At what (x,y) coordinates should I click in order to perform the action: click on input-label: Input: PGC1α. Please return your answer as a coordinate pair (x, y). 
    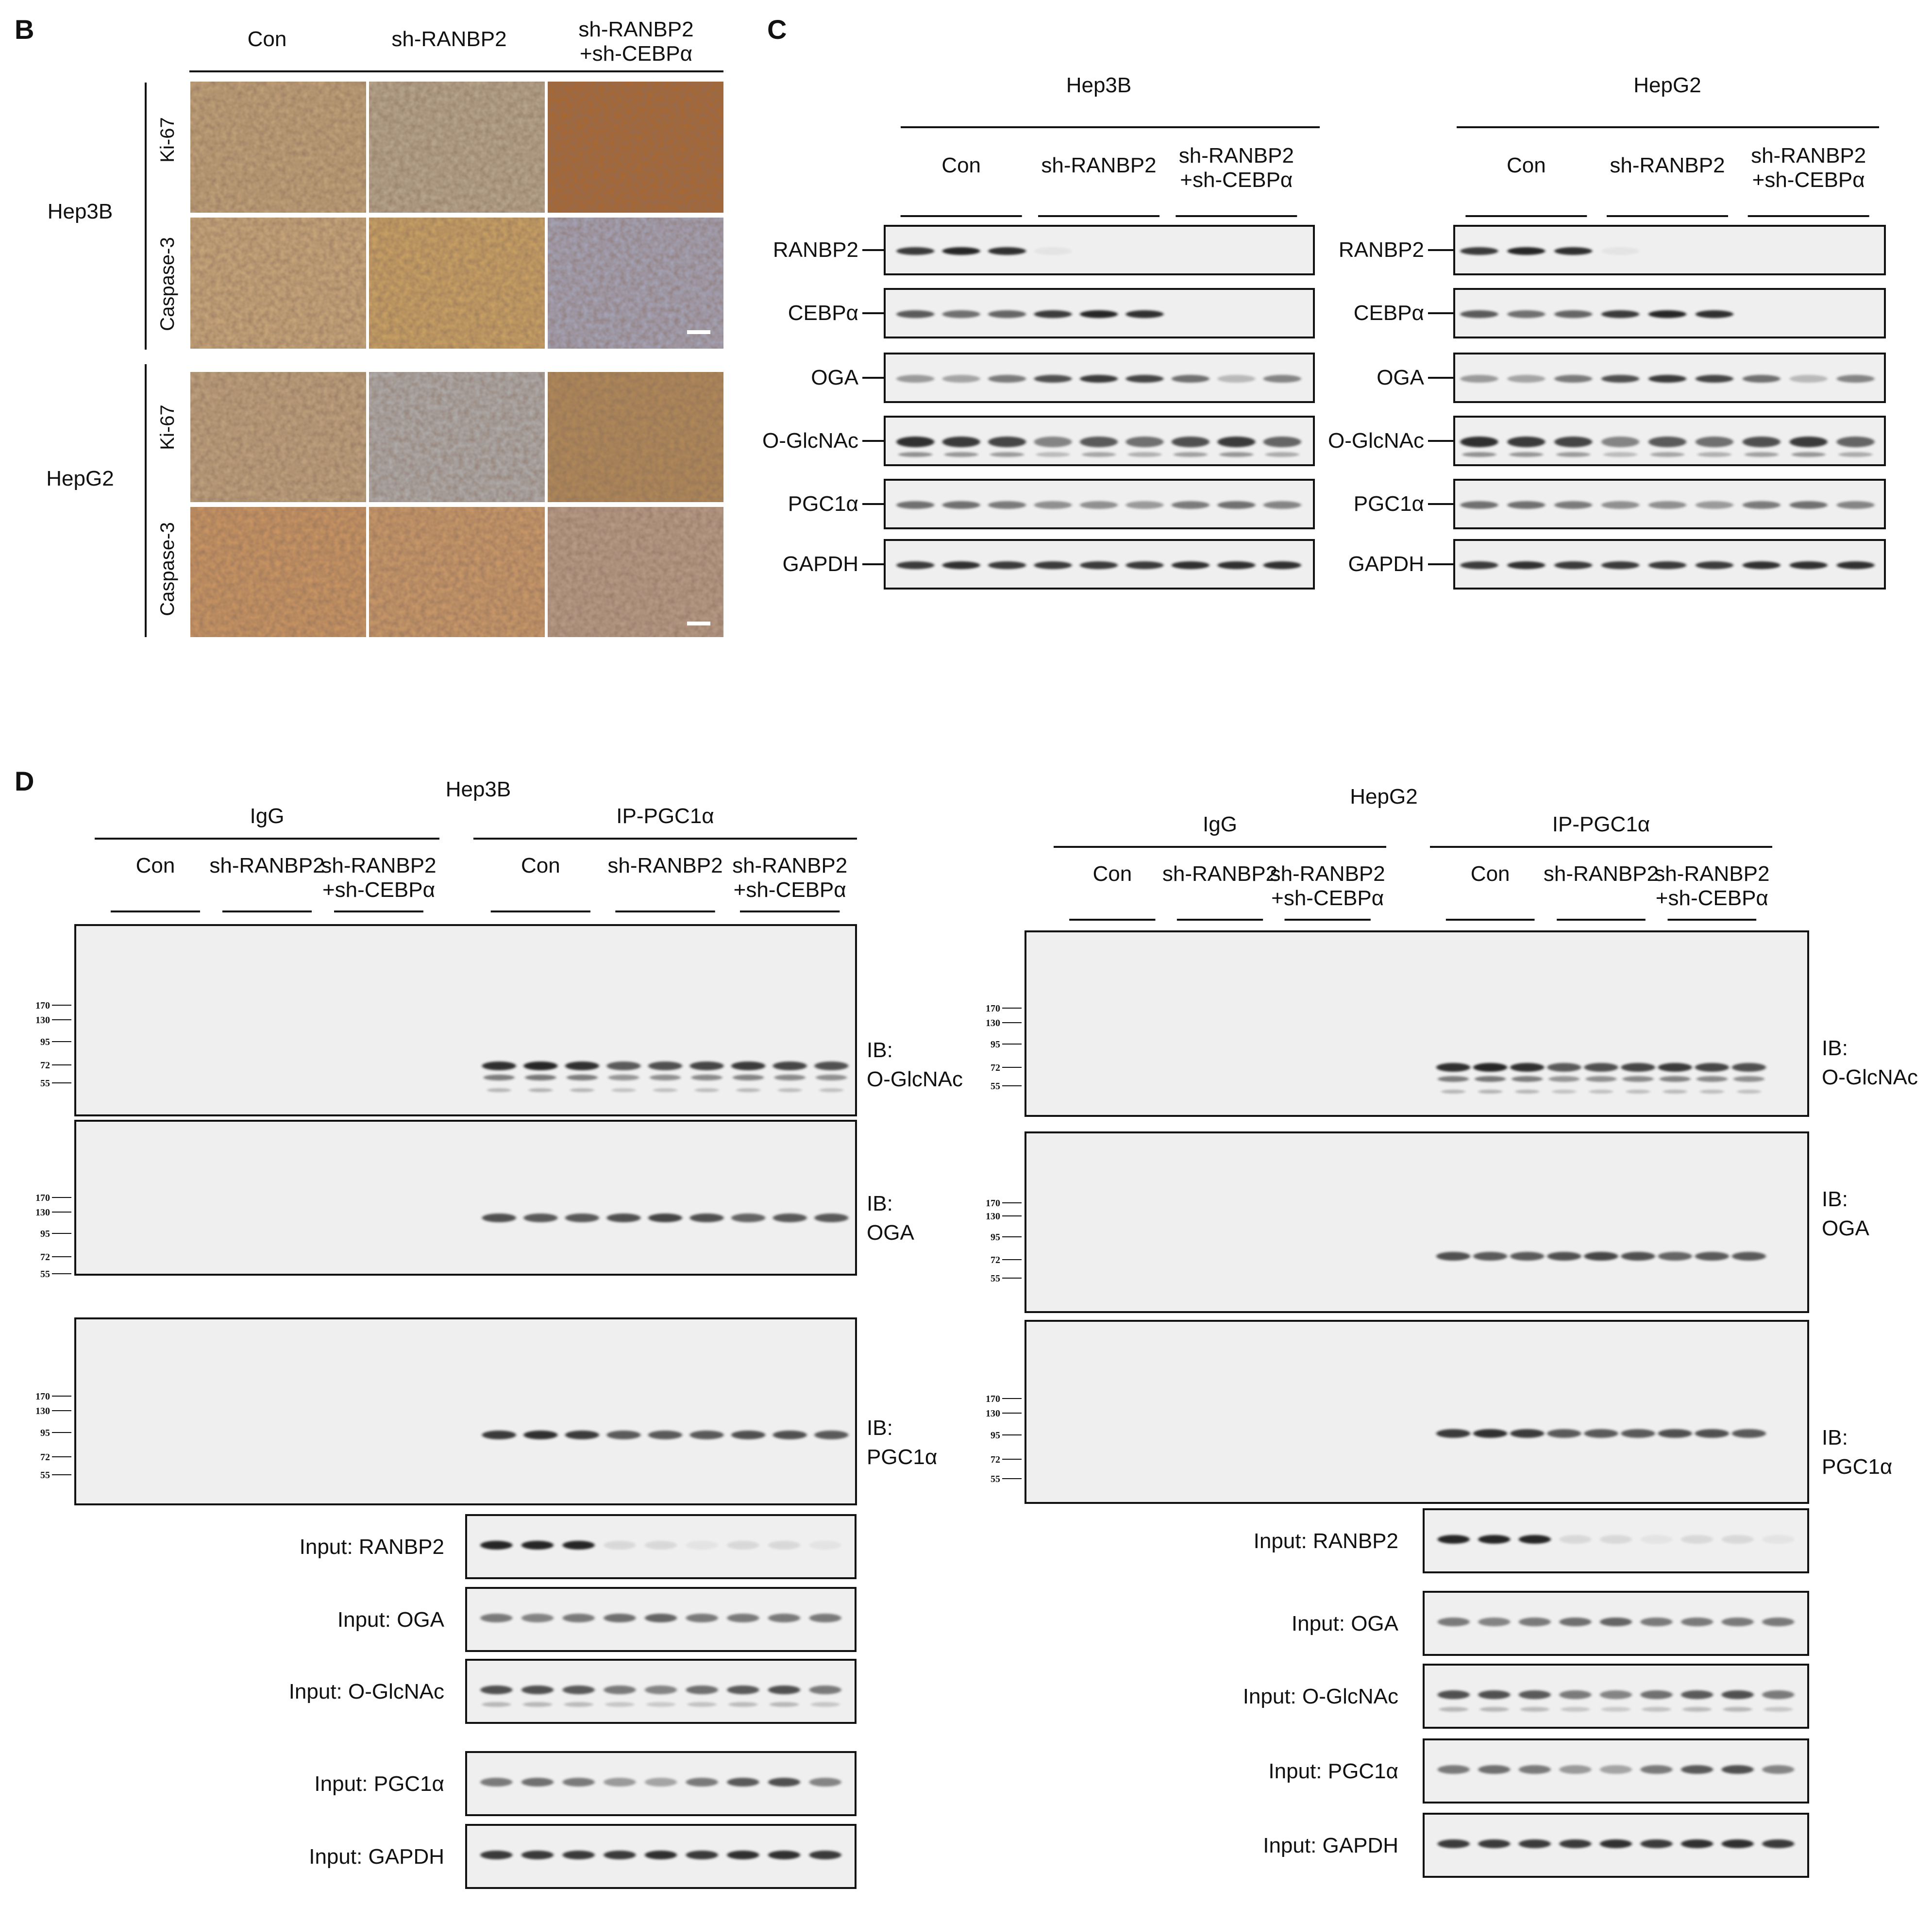
    Looking at the image, I should click on (379, 1784).